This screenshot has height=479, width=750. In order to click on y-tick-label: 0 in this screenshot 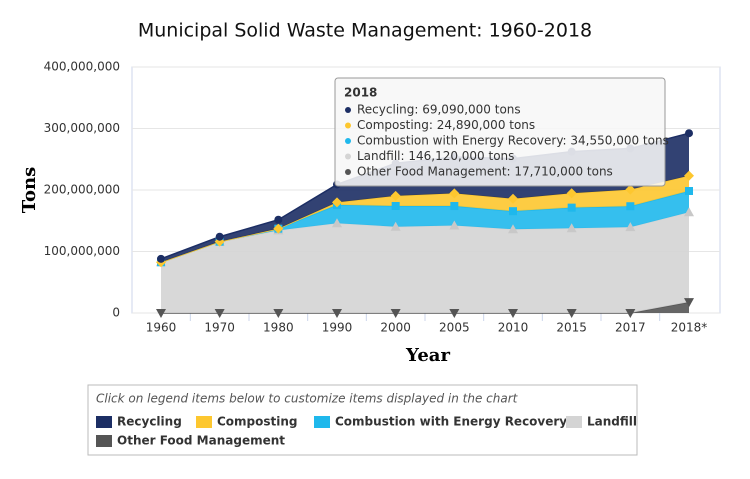, I will do `click(116, 313)`.